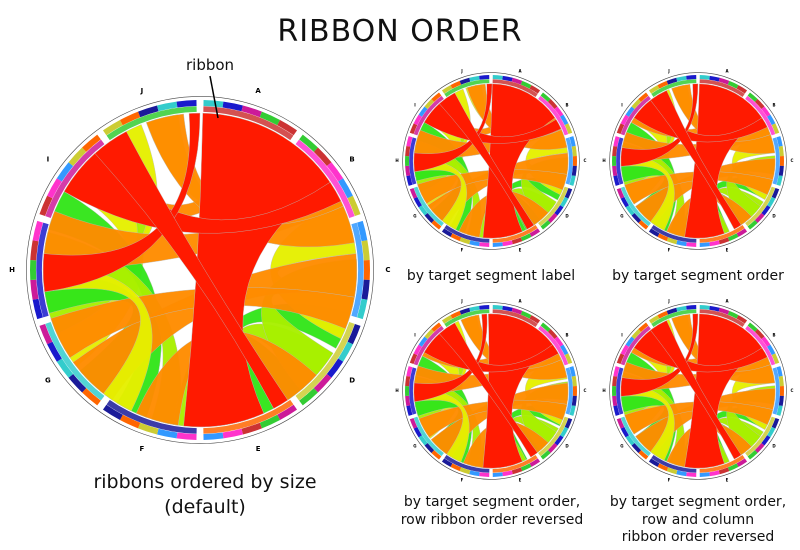 This screenshot has width=800, height=550. What do you see at coordinates (520, 479) in the screenshot?
I see `segment-label: E` at bounding box center [520, 479].